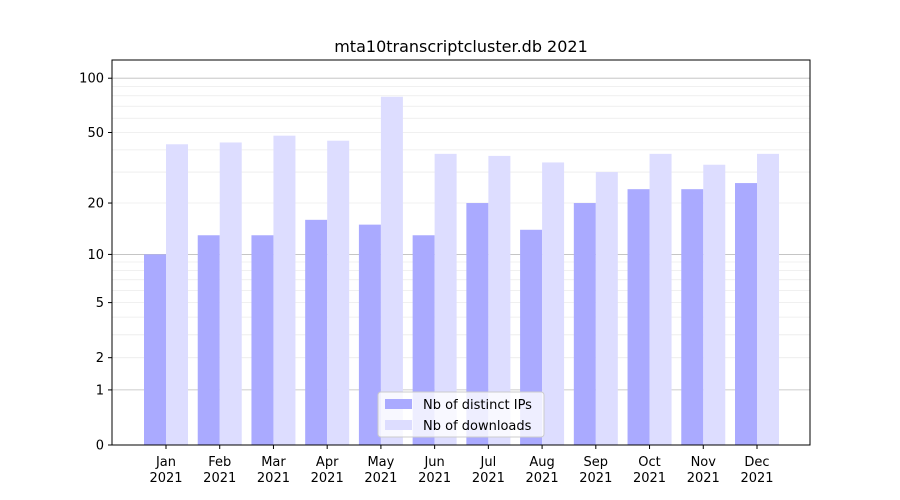  Describe the element at coordinates (327, 470) in the screenshot. I see `x-tick-label: Apr 2021` at that location.